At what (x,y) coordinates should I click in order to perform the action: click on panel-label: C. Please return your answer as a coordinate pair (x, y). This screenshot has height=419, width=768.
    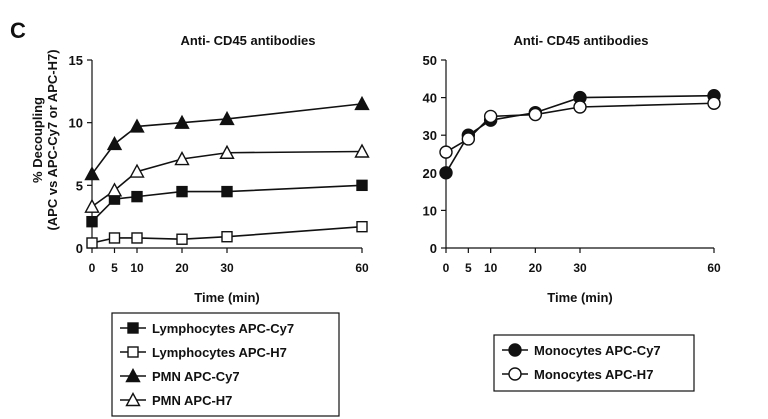
    Looking at the image, I should click on (18, 30).